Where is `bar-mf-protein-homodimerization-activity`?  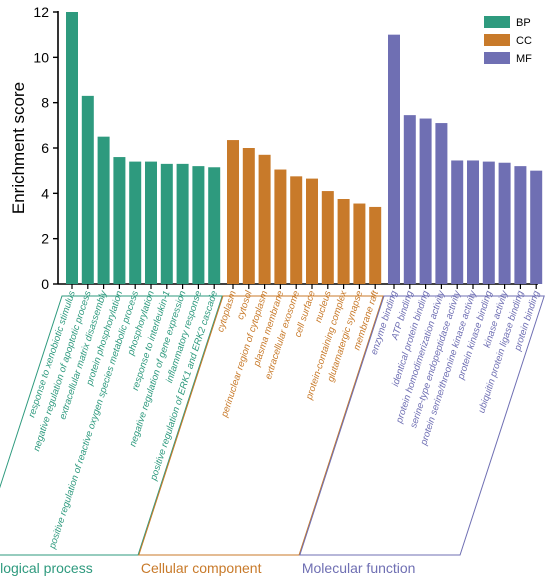 bar-mf-protein-homodimerization-activity is located at coordinates (441, 203).